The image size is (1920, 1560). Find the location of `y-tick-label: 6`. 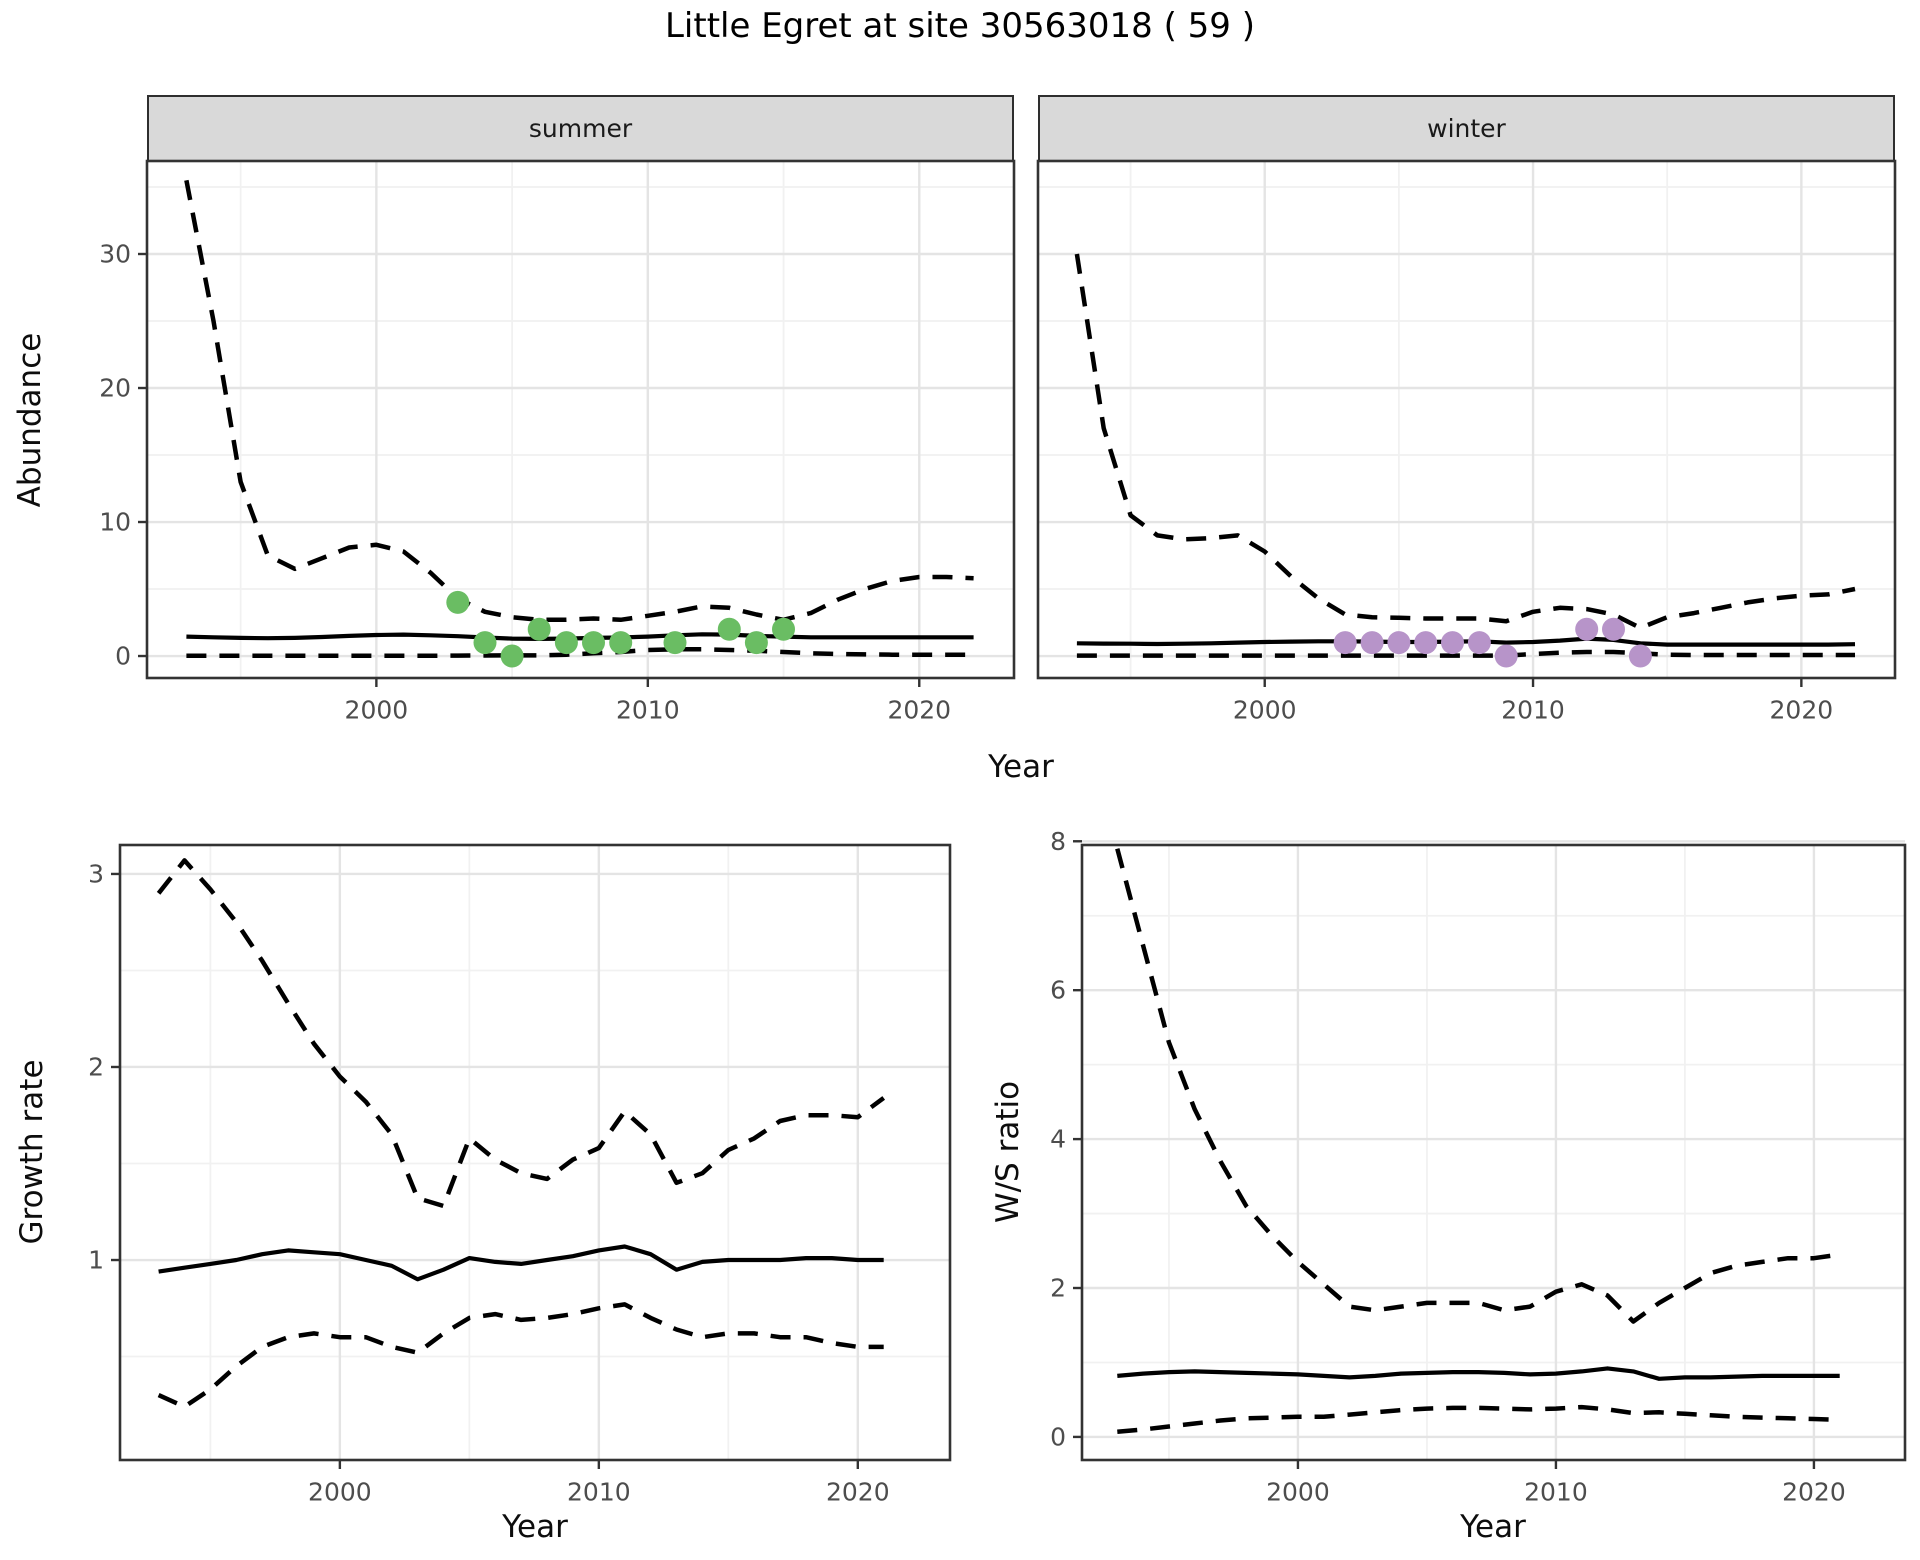

y-tick-label: 6 is located at coordinates (1058, 990).